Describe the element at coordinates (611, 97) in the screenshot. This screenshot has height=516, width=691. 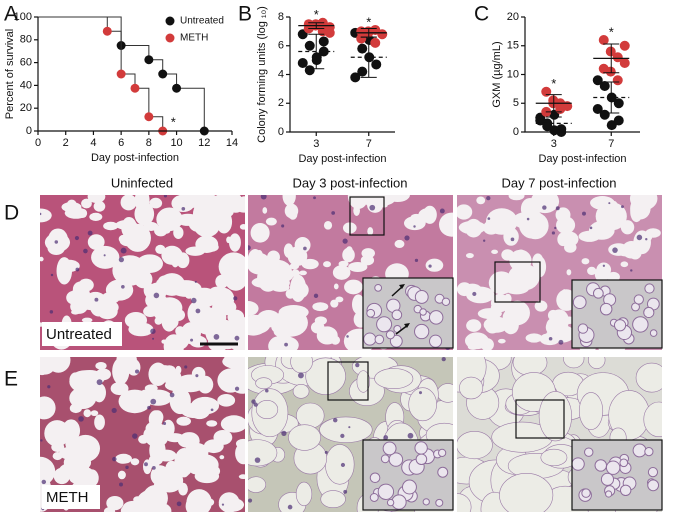
I see `error-bar` at that location.